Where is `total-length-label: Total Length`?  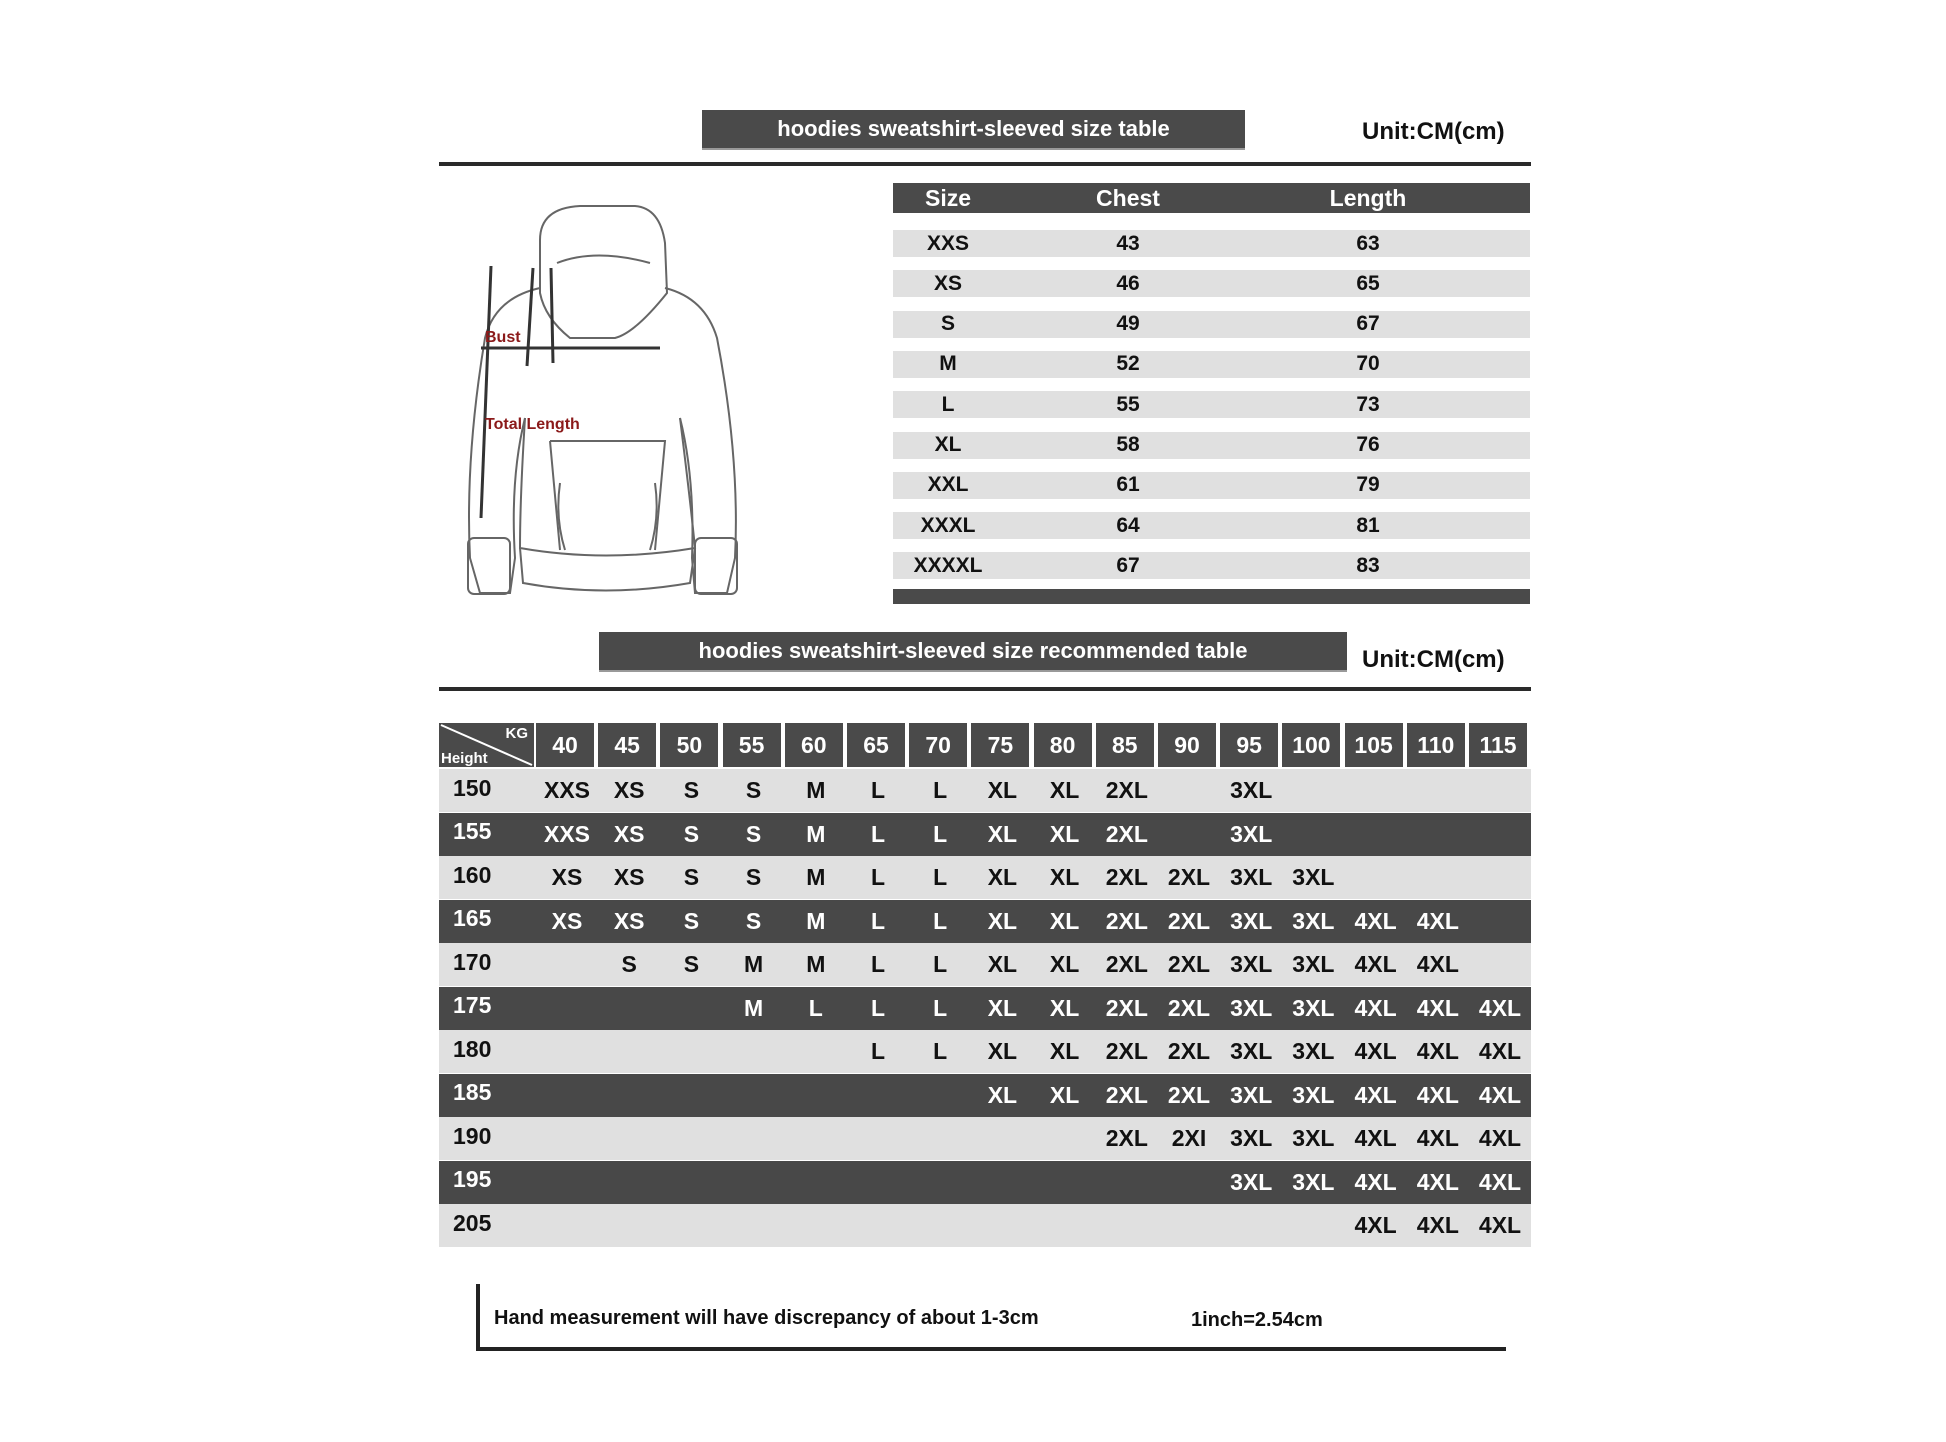 total-length-label: Total Length is located at coordinates (532, 424).